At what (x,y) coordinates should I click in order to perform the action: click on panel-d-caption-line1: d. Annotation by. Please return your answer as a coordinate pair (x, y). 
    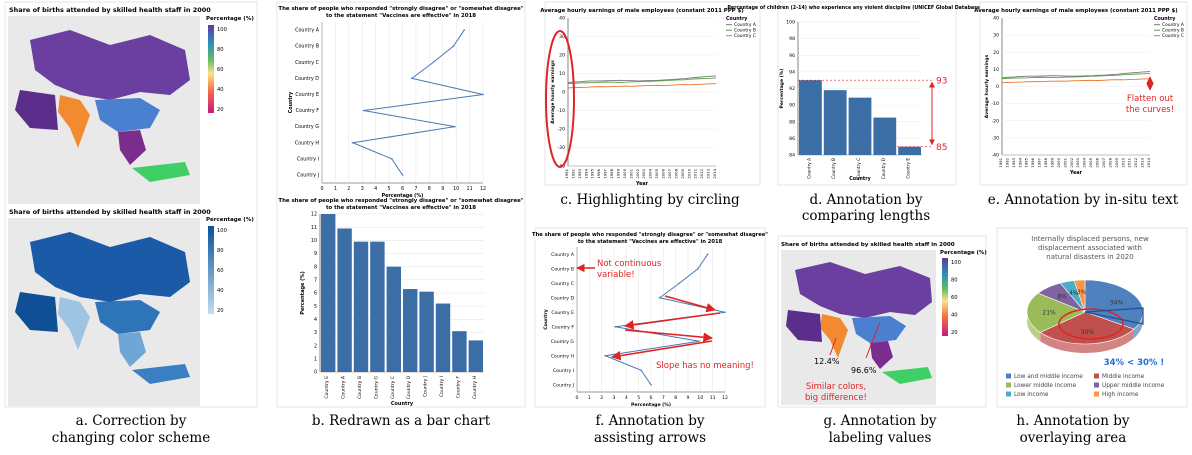
    Looking at the image, I should click on (865, 200).